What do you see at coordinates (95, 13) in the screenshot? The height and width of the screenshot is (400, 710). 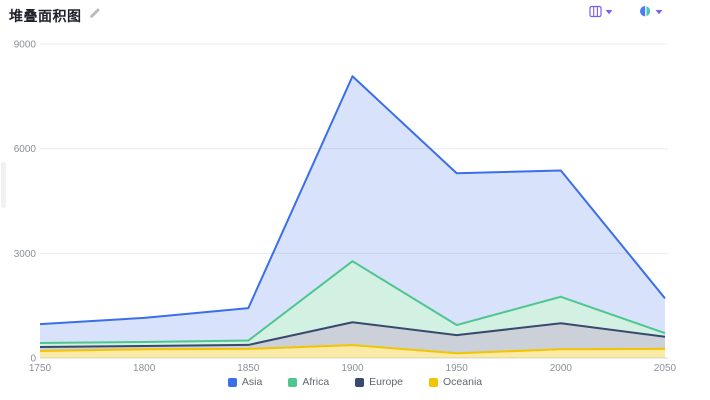 I see `pencil-icon` at bounding box center [95, 13].